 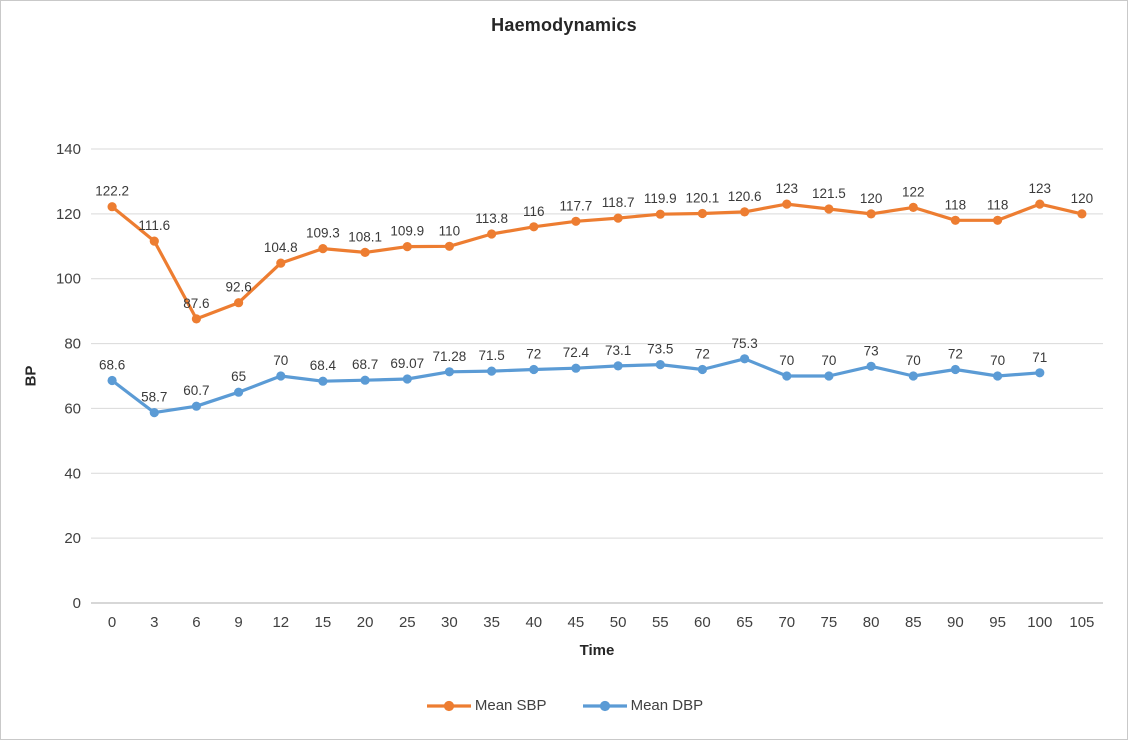 What do you see at coordinates (72, 408) in the screenshot?
I see `y-tick-label: 60` at bounding box center [72, 408].